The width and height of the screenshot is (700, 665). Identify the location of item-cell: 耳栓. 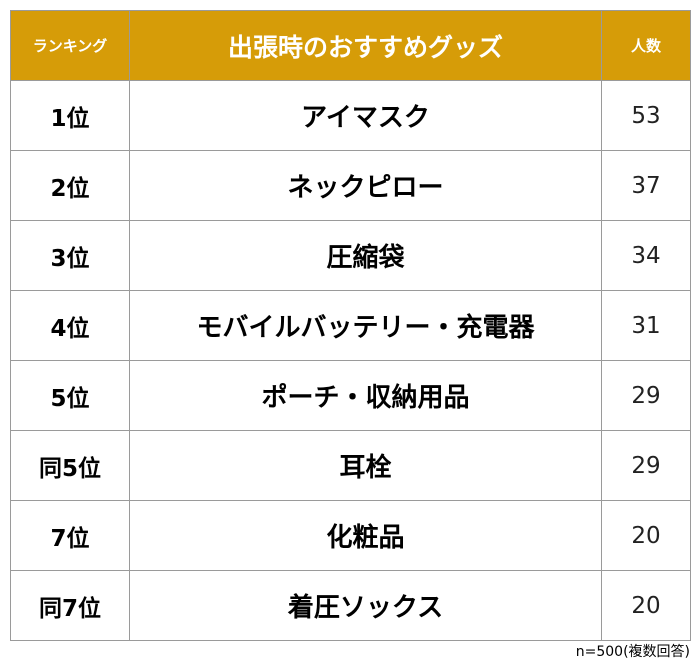
(365, 465).